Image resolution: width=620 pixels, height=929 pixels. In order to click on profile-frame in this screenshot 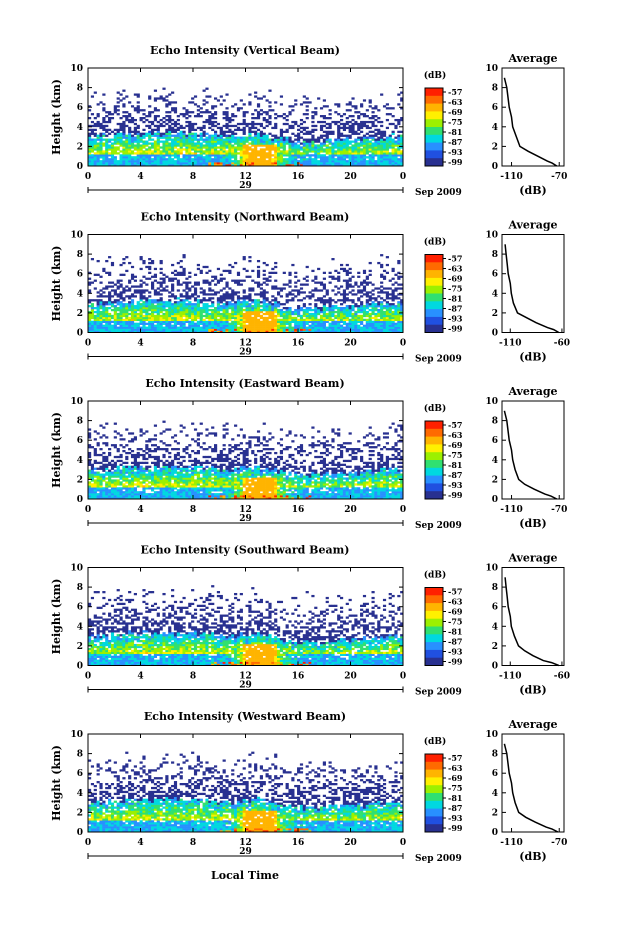, I will do `click(533, 117)`.